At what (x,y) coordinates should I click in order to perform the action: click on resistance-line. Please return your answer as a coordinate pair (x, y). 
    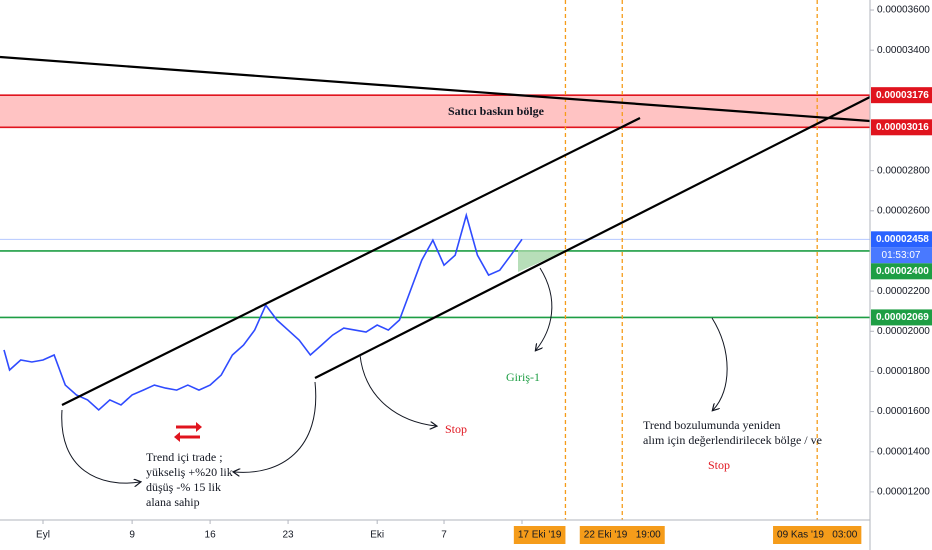
    Looking at the image, I should click on (435, 89).